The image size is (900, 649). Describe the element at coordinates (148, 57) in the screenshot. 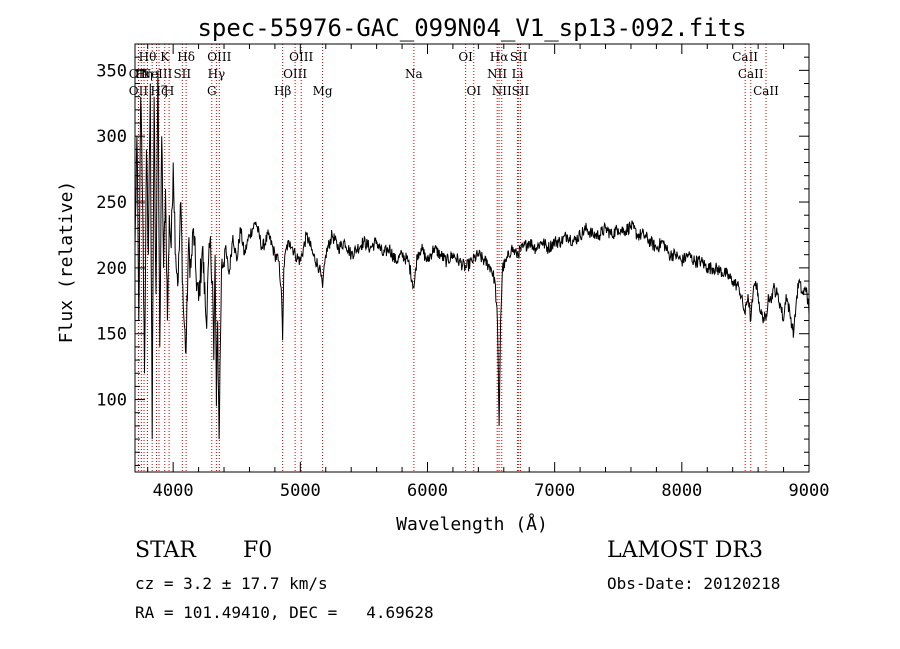

I see `line-marker-label: Hθ` at that location.